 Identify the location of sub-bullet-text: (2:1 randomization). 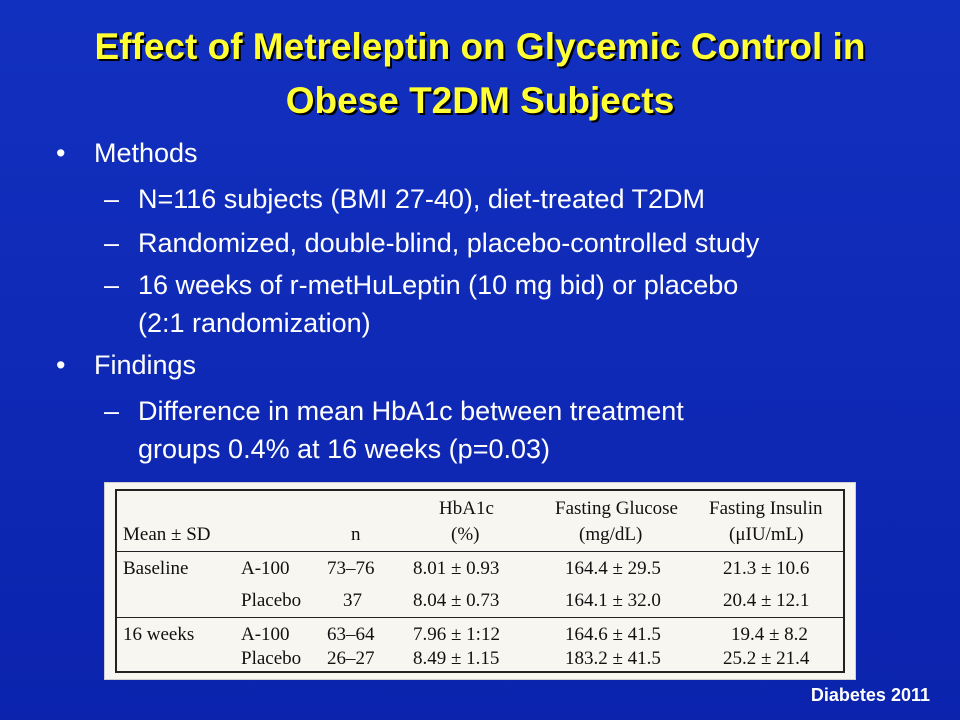
(254, 323).